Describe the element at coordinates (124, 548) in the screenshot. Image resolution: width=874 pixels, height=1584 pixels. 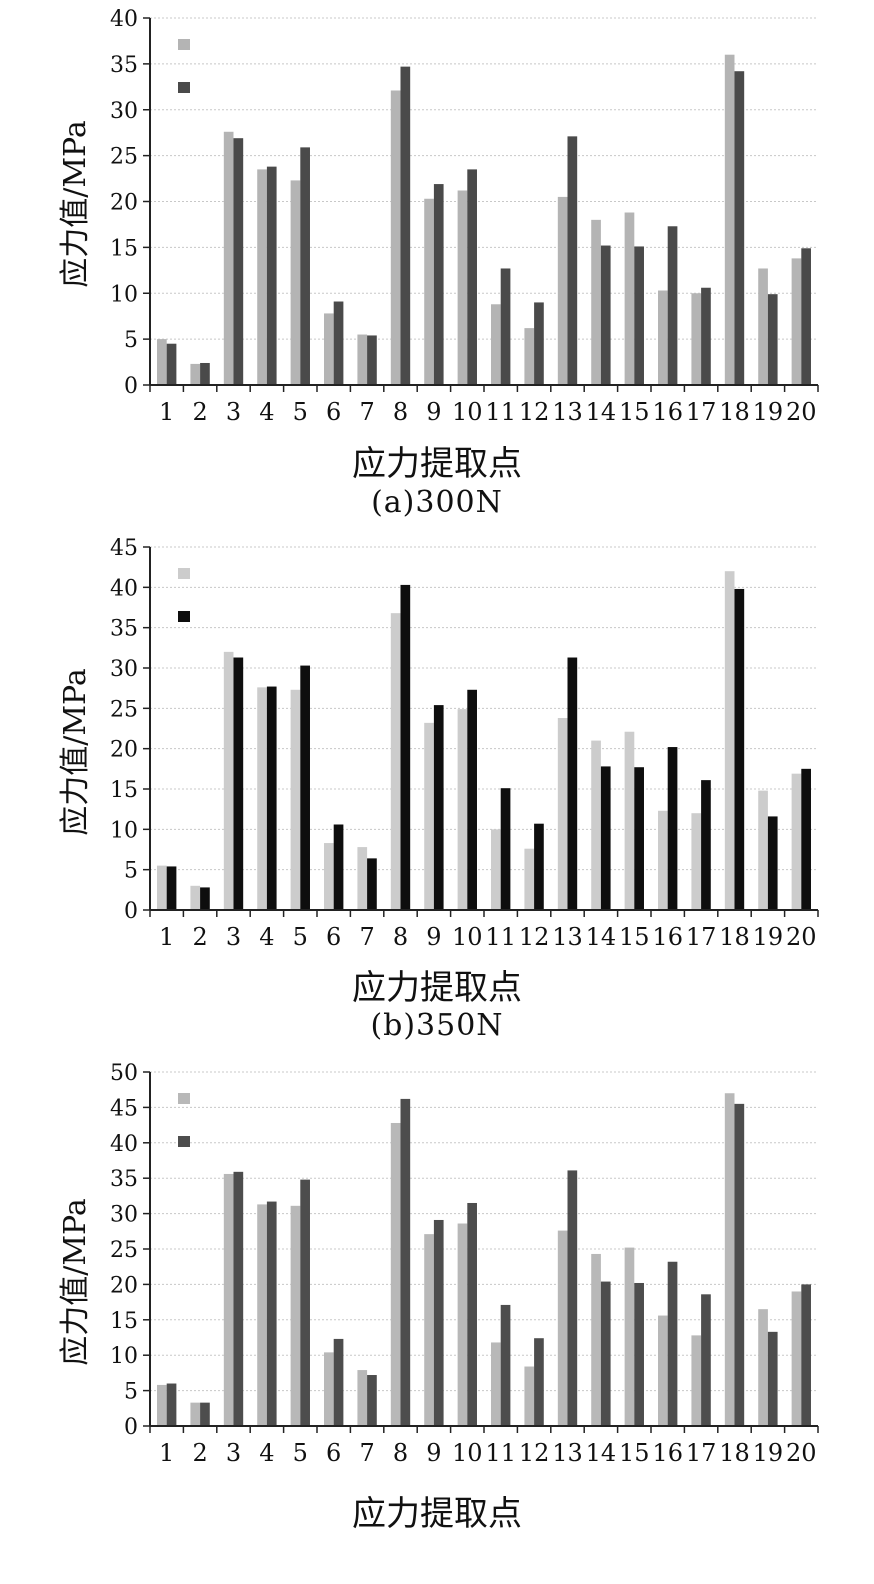
I see `y-tick-label: 45` at that location.